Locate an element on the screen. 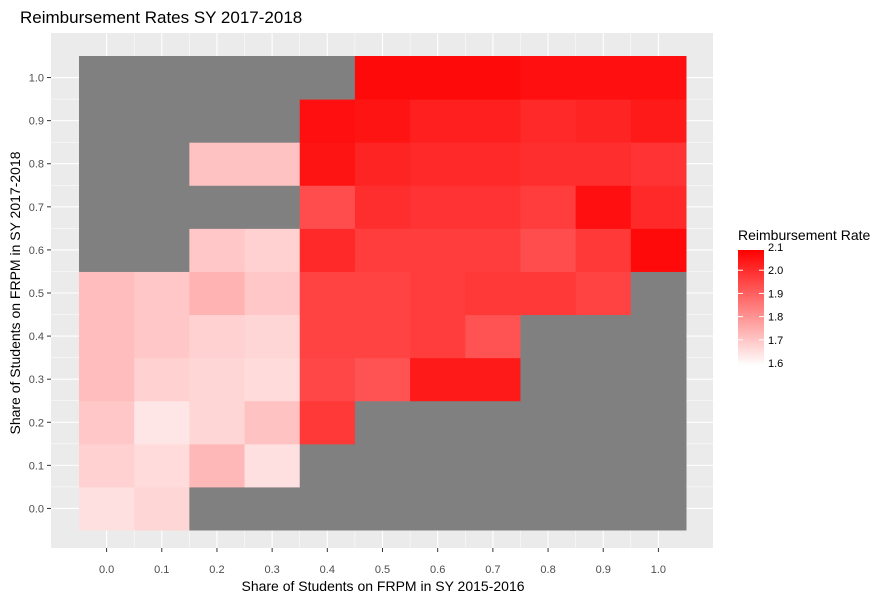 This screenshot has width=893, height=600. legend-label: 2.0 is located at coordinates (775, 271).